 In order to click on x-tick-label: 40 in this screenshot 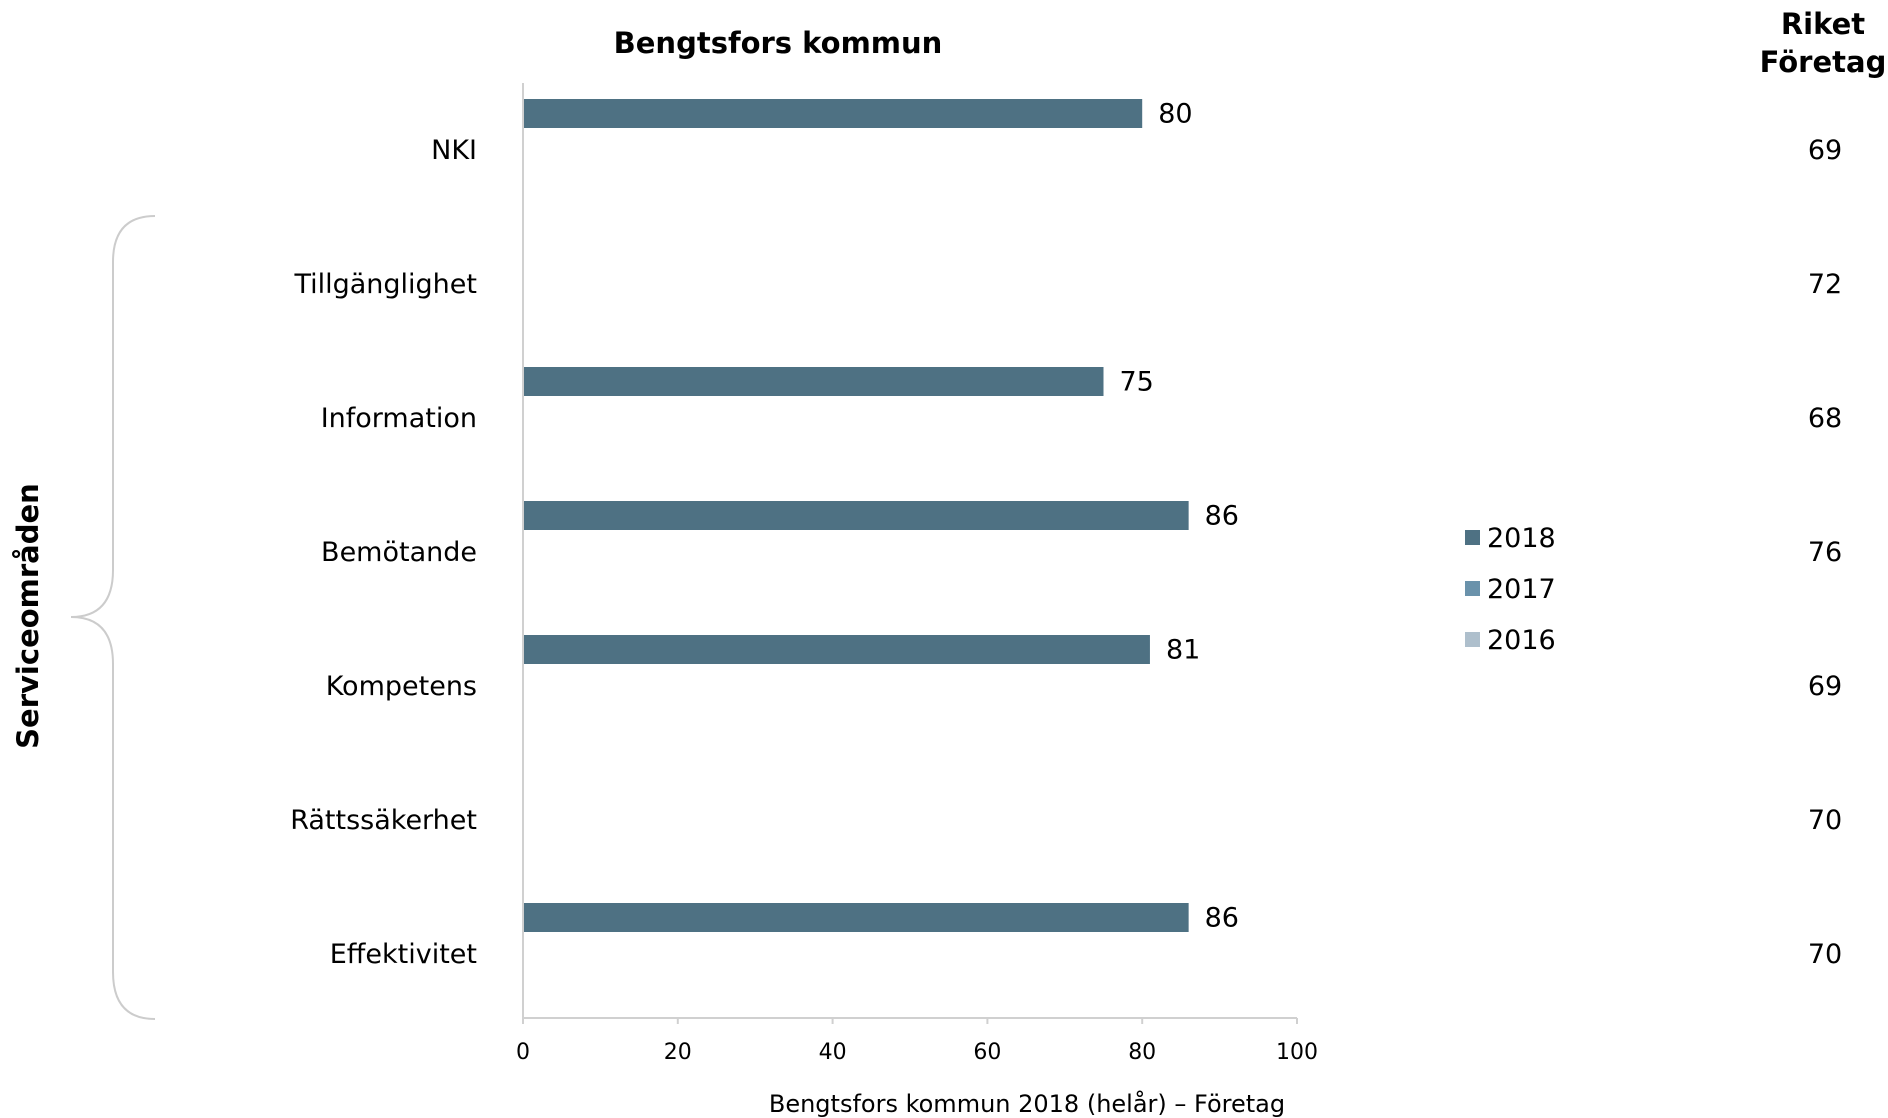, I will do `click(833, 1052)`.